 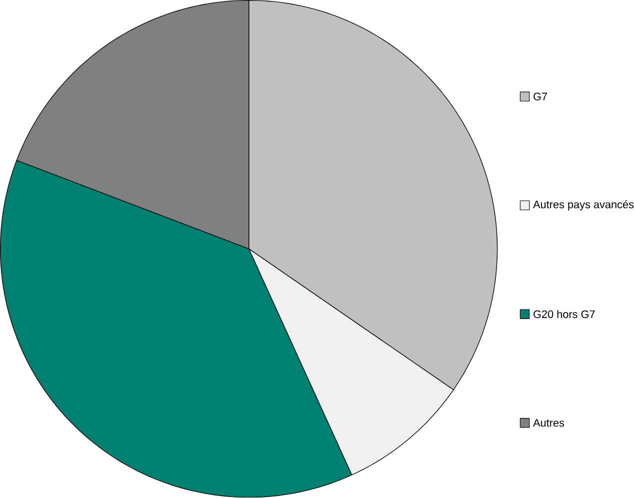 What do you see at coordinates (548, 423) in the screenshot?
I see `legend-label: Autres` at bounding box center [548, 423].